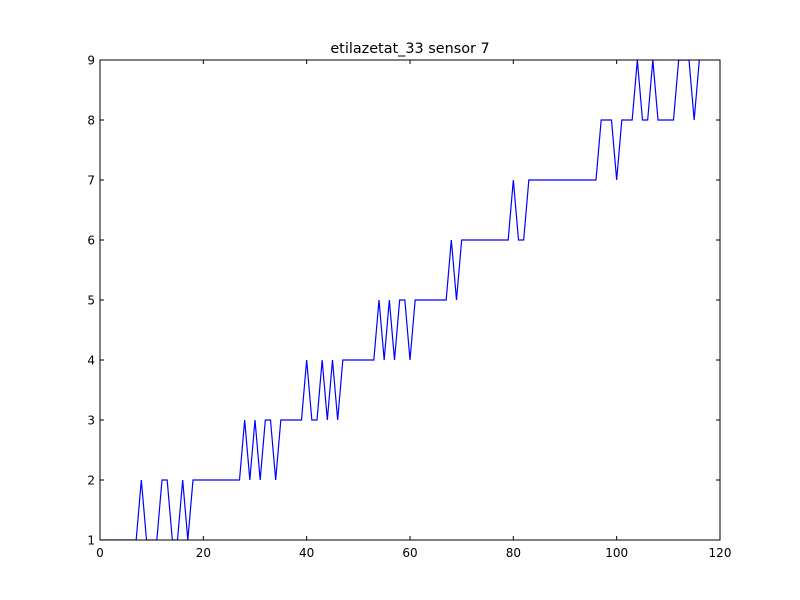 This screenshot has height=600, width=800. I want to click on chart-title: etilazetat_33 sensor 7, so click(409, 49).